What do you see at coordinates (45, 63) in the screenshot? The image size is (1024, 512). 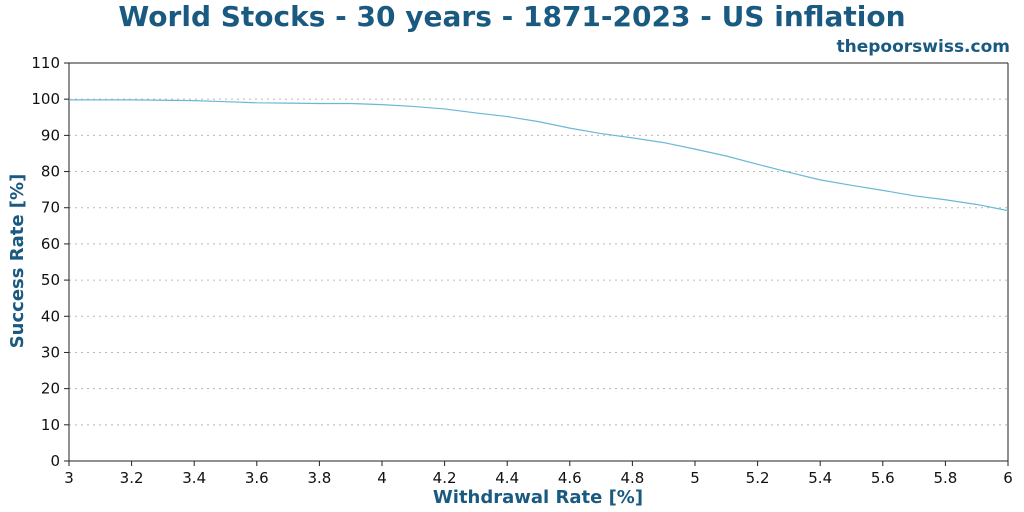 I see `y-tick-label: 110` at bounding box center [45, 63].